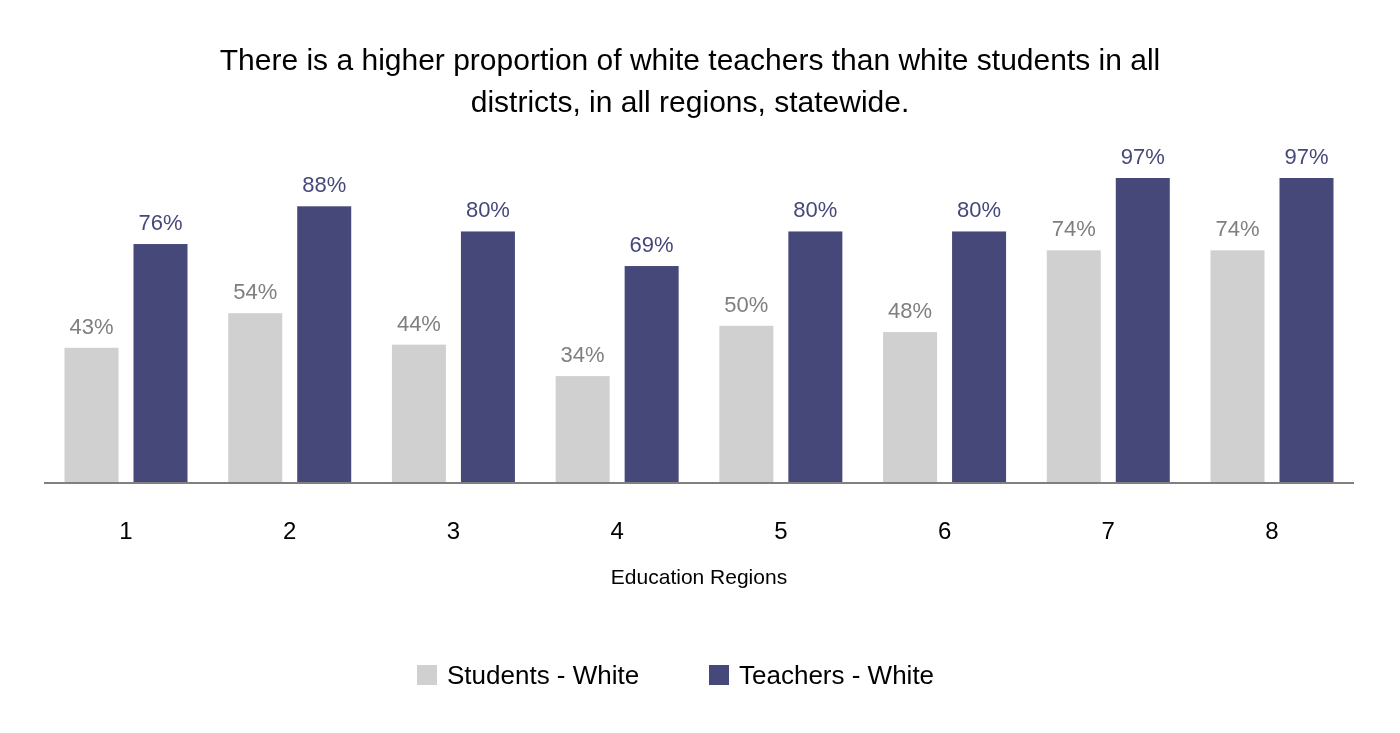  I want to click on x-tick-label: 6, so click(944, 530).